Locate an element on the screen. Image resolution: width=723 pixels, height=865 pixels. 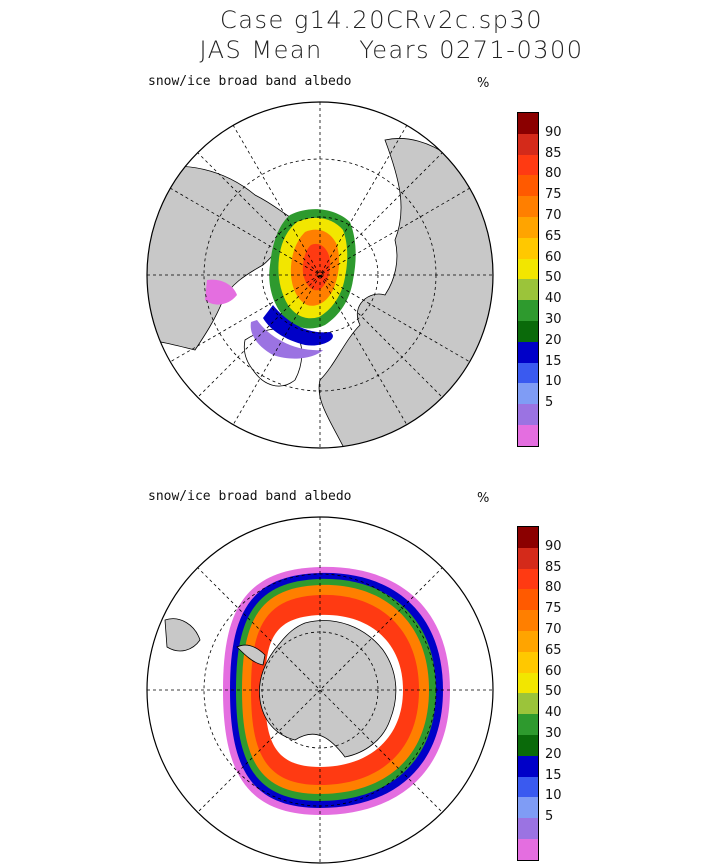
sea-ice-core is located at coordinates (316, 267).